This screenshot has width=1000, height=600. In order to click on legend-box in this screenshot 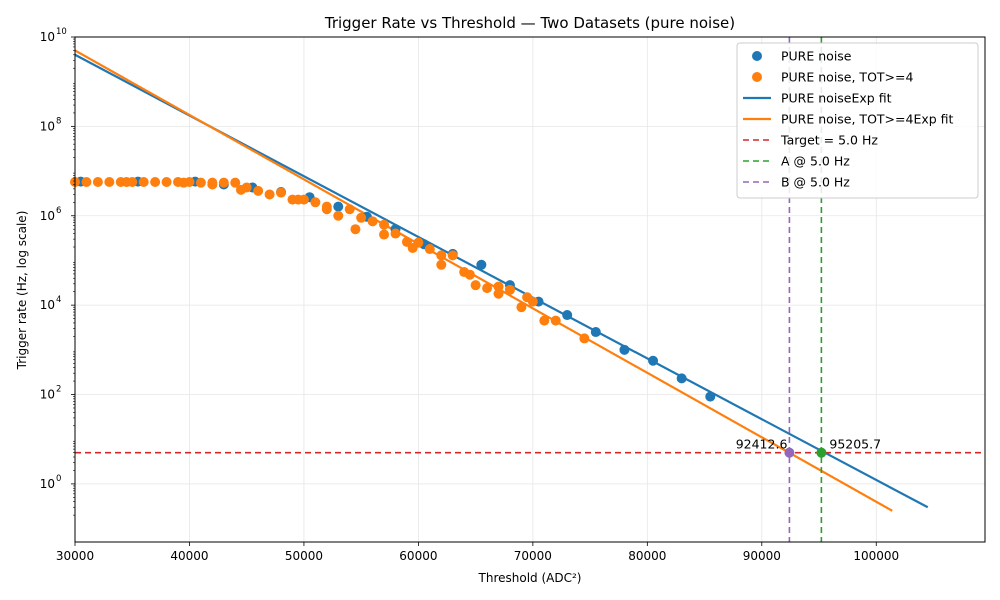, I will do `click(857, 120)`.